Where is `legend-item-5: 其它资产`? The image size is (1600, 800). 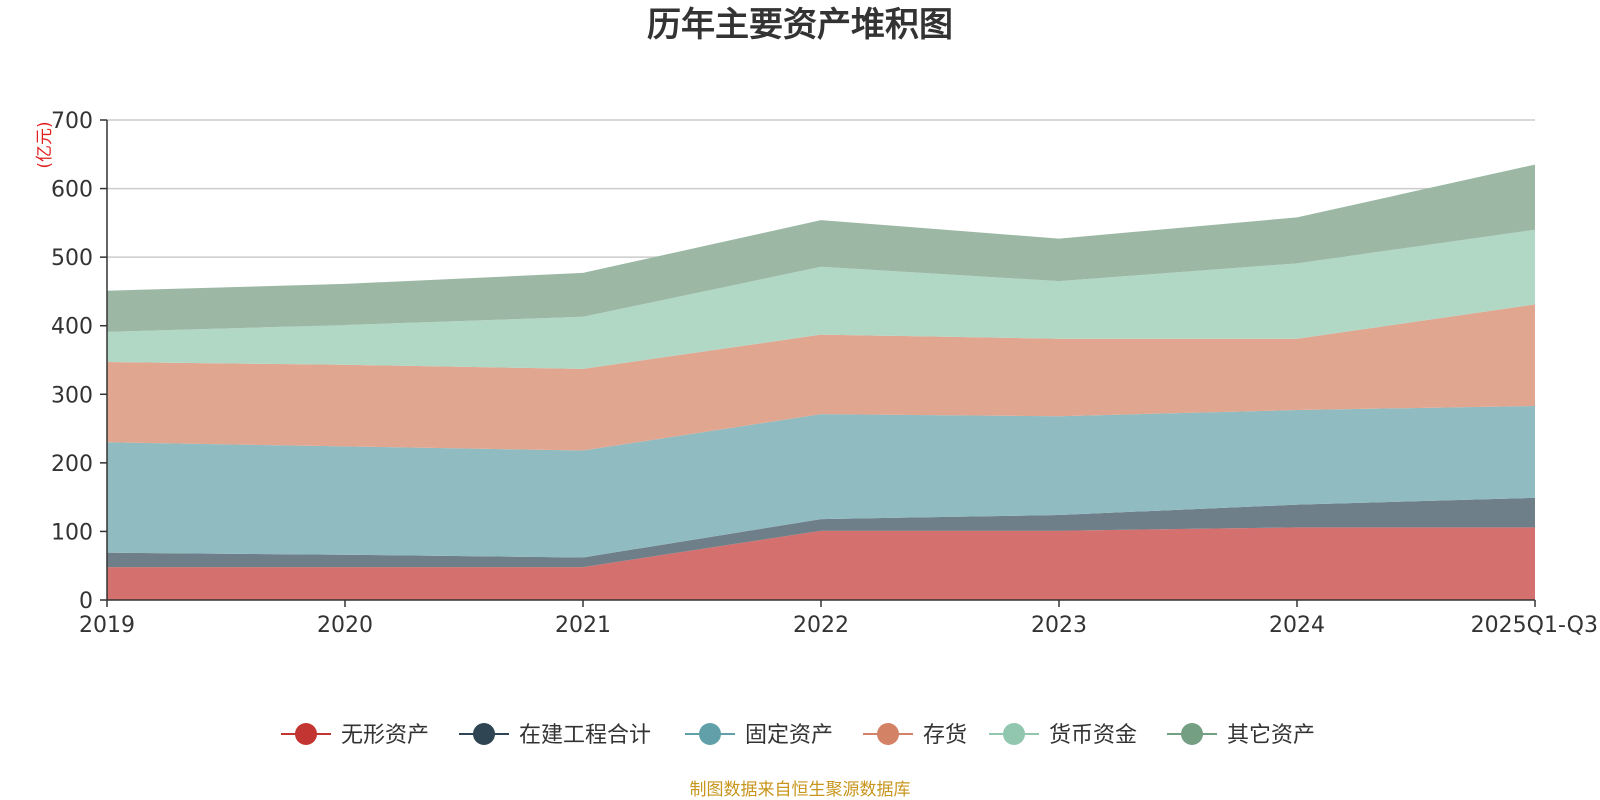 legend-item-5: 其它资产 is located at coordinates (1241, 735).